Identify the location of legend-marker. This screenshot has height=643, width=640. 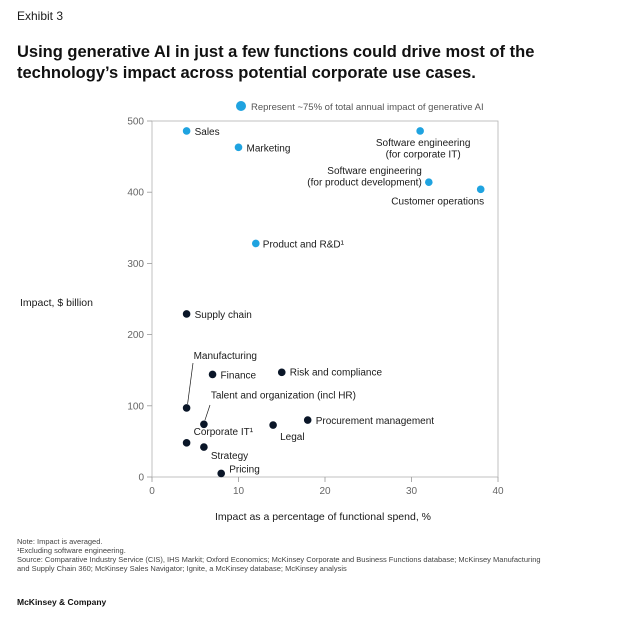
(241, 106).